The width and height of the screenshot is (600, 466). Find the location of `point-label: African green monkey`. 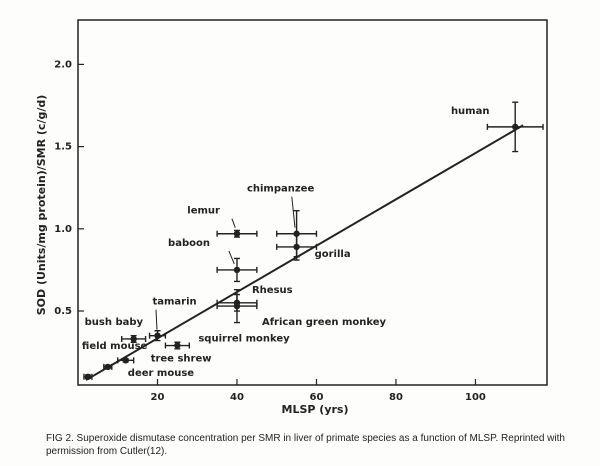

point-label: African green monkey is located at coordinates (324, 322).